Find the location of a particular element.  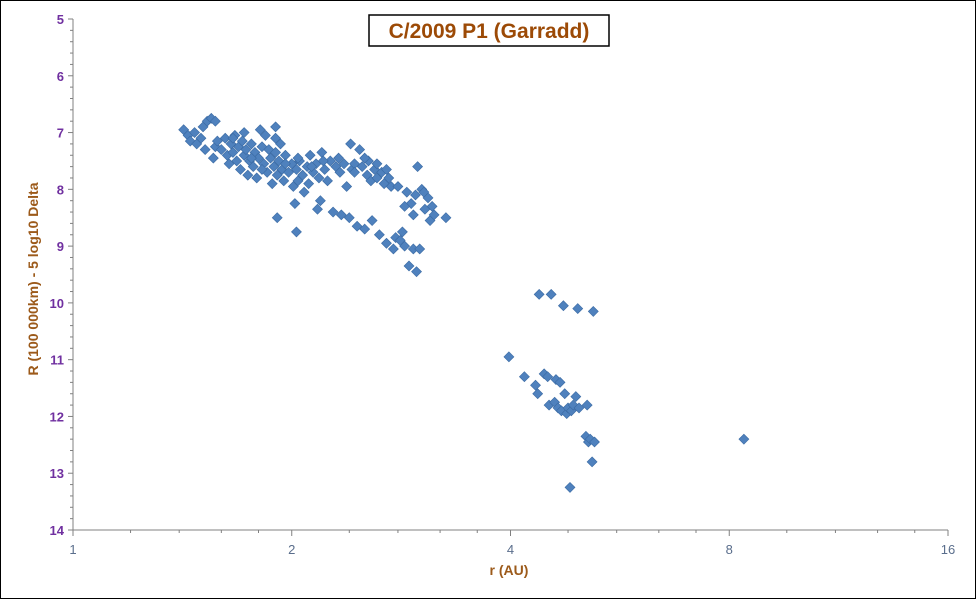

y-tick-label: 11 is located at coordinates (57, 360).